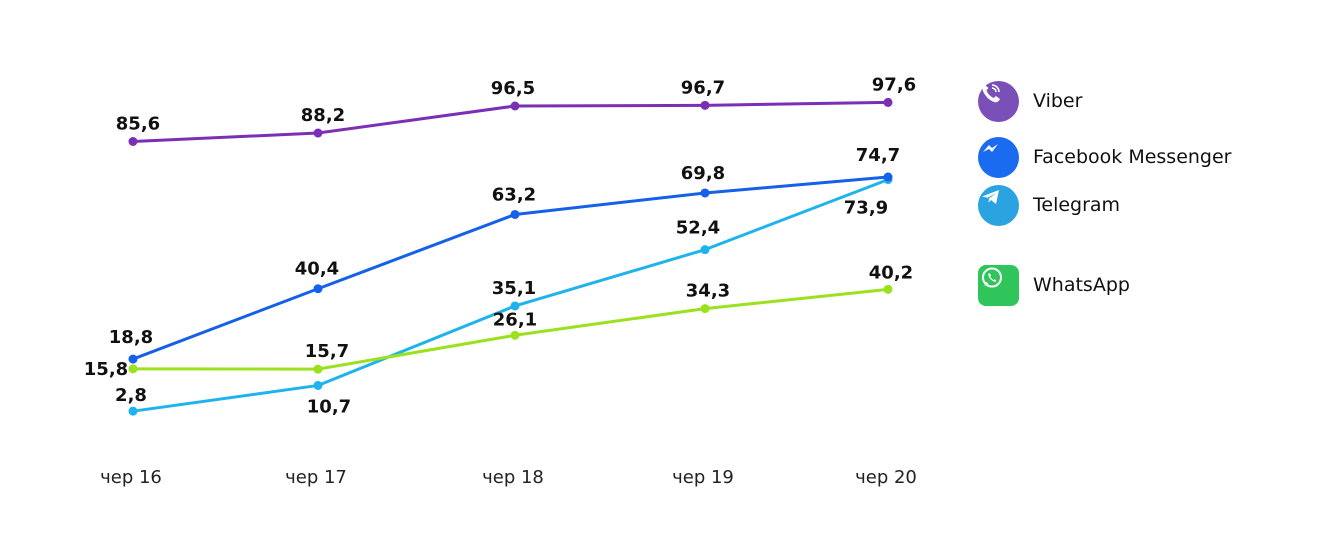 The height and width of the screenshot is (534, 1317). What do you see at coordinates (708, 291) in the screenshot?
I see `data-label-whatsapp-3: 34,3` at bounding box center [708, 291].